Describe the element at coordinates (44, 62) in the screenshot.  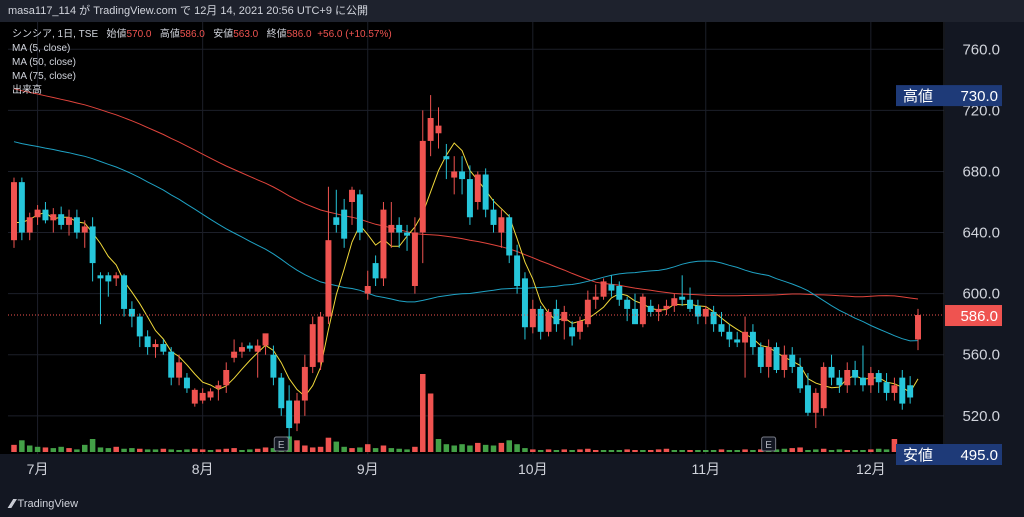
I see `legend-ma50: MA (50, close)` at that location.